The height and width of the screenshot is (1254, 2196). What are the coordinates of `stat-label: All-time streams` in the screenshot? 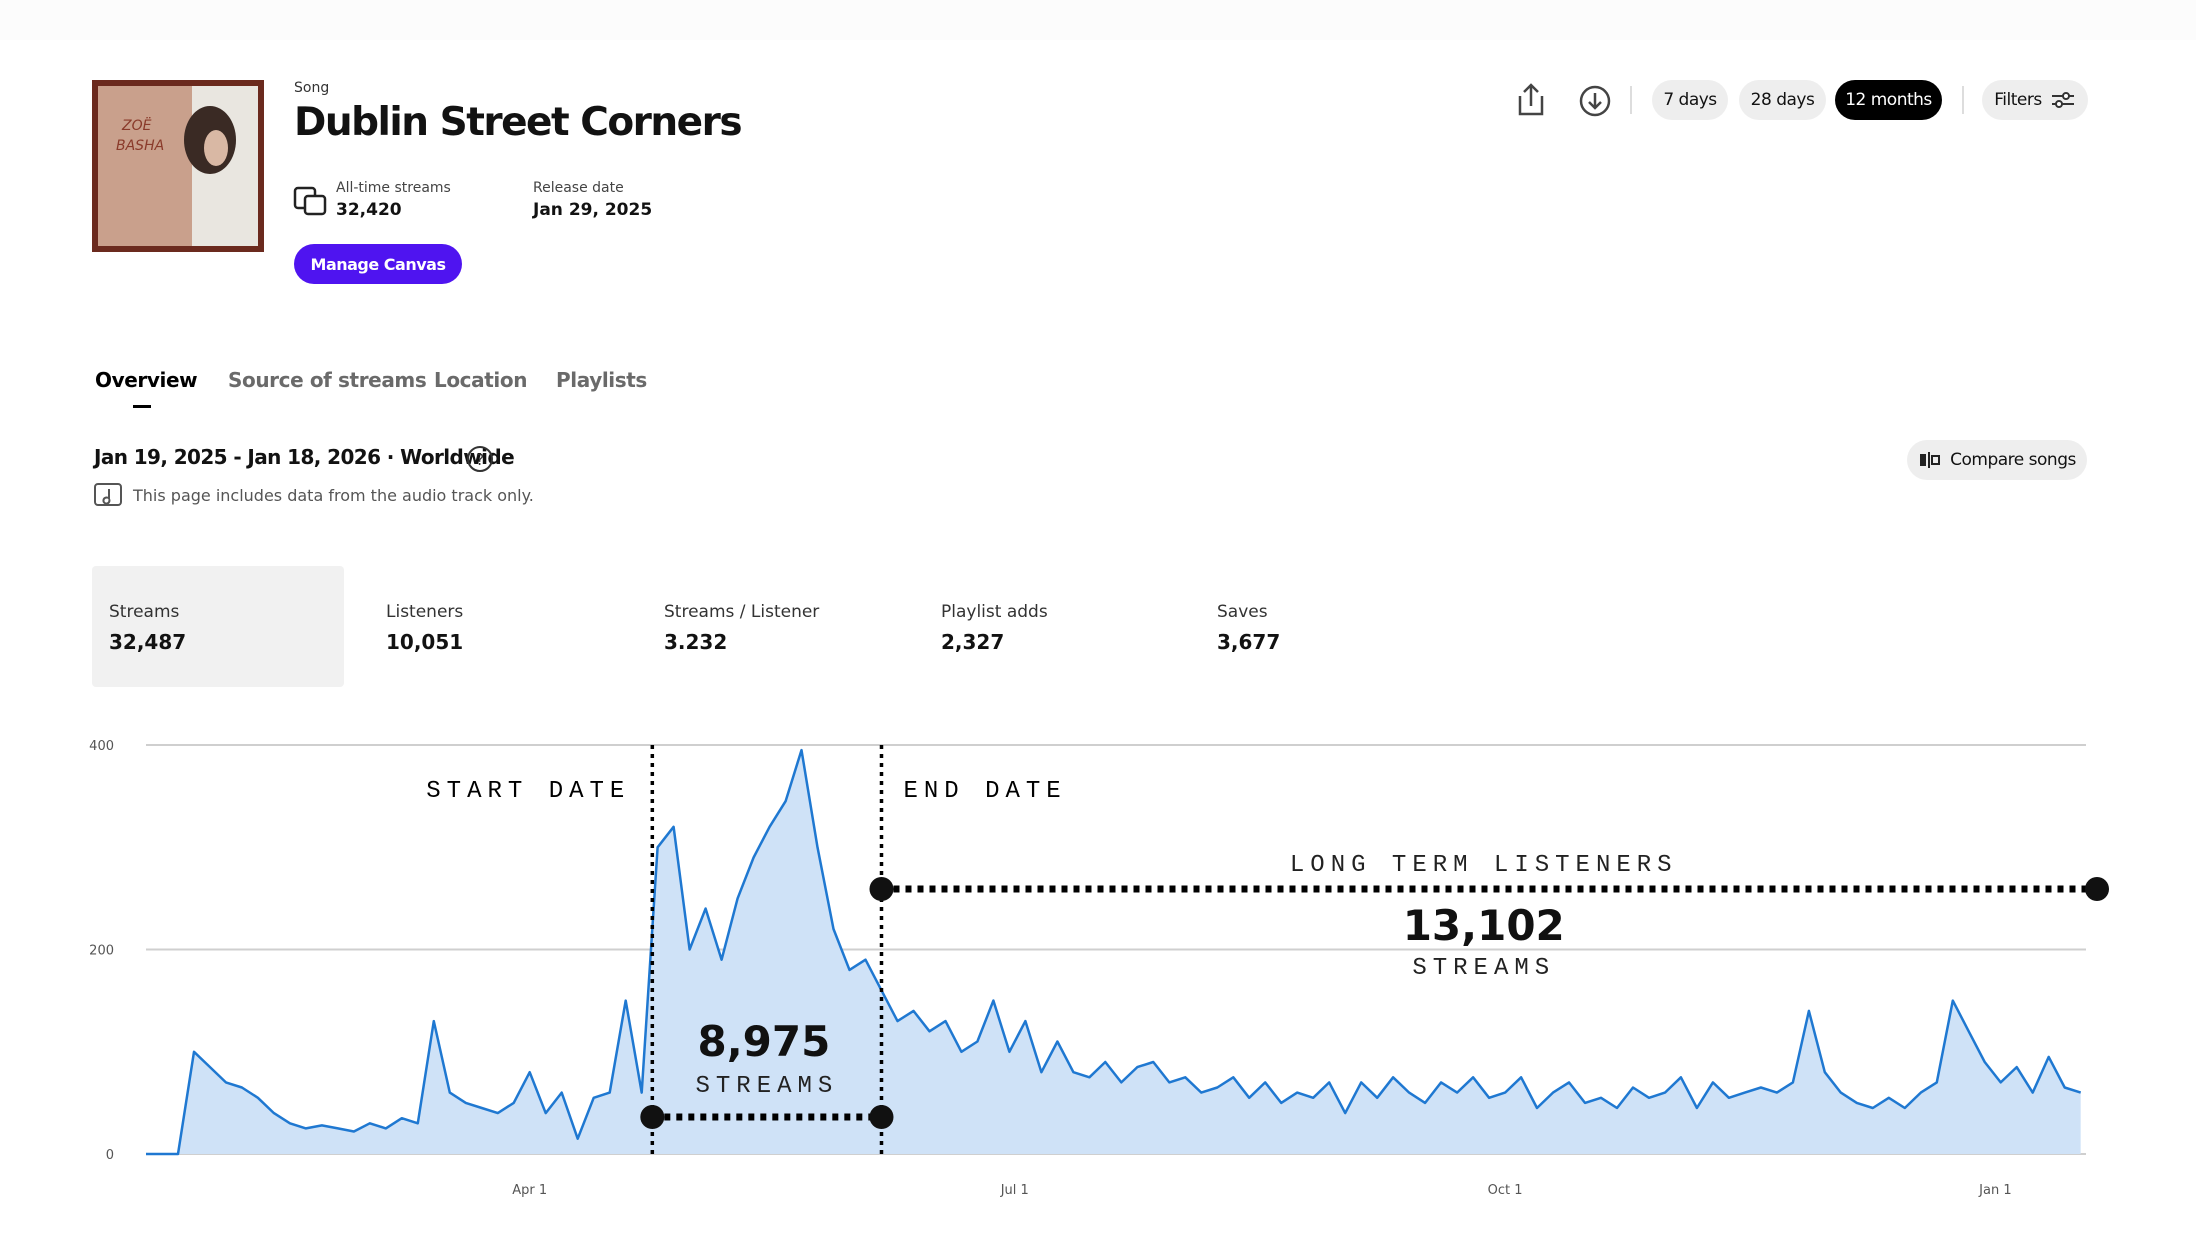 It's located at (393, 188).